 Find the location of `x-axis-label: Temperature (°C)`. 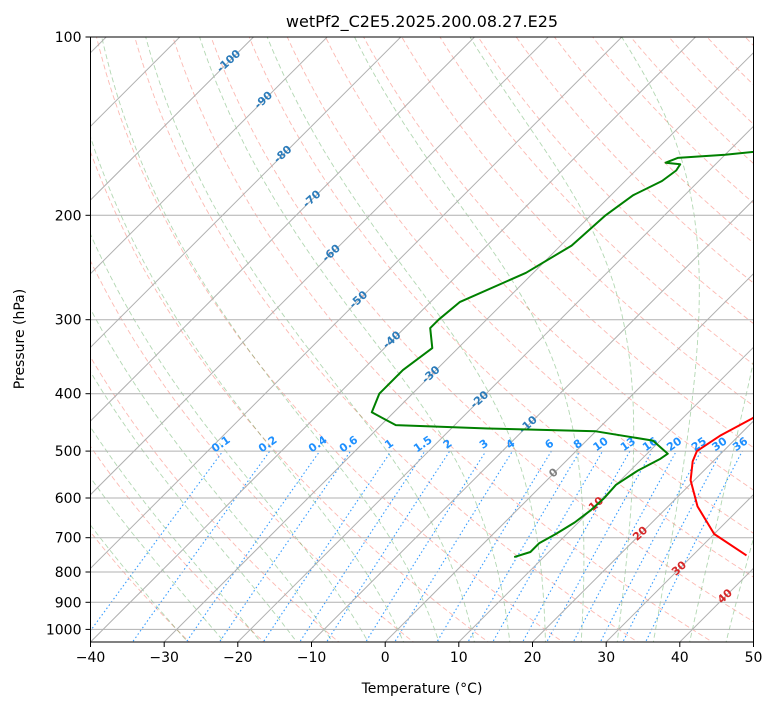

x-axis-label: Temperature (°C) is located at coordinates (422, 689).